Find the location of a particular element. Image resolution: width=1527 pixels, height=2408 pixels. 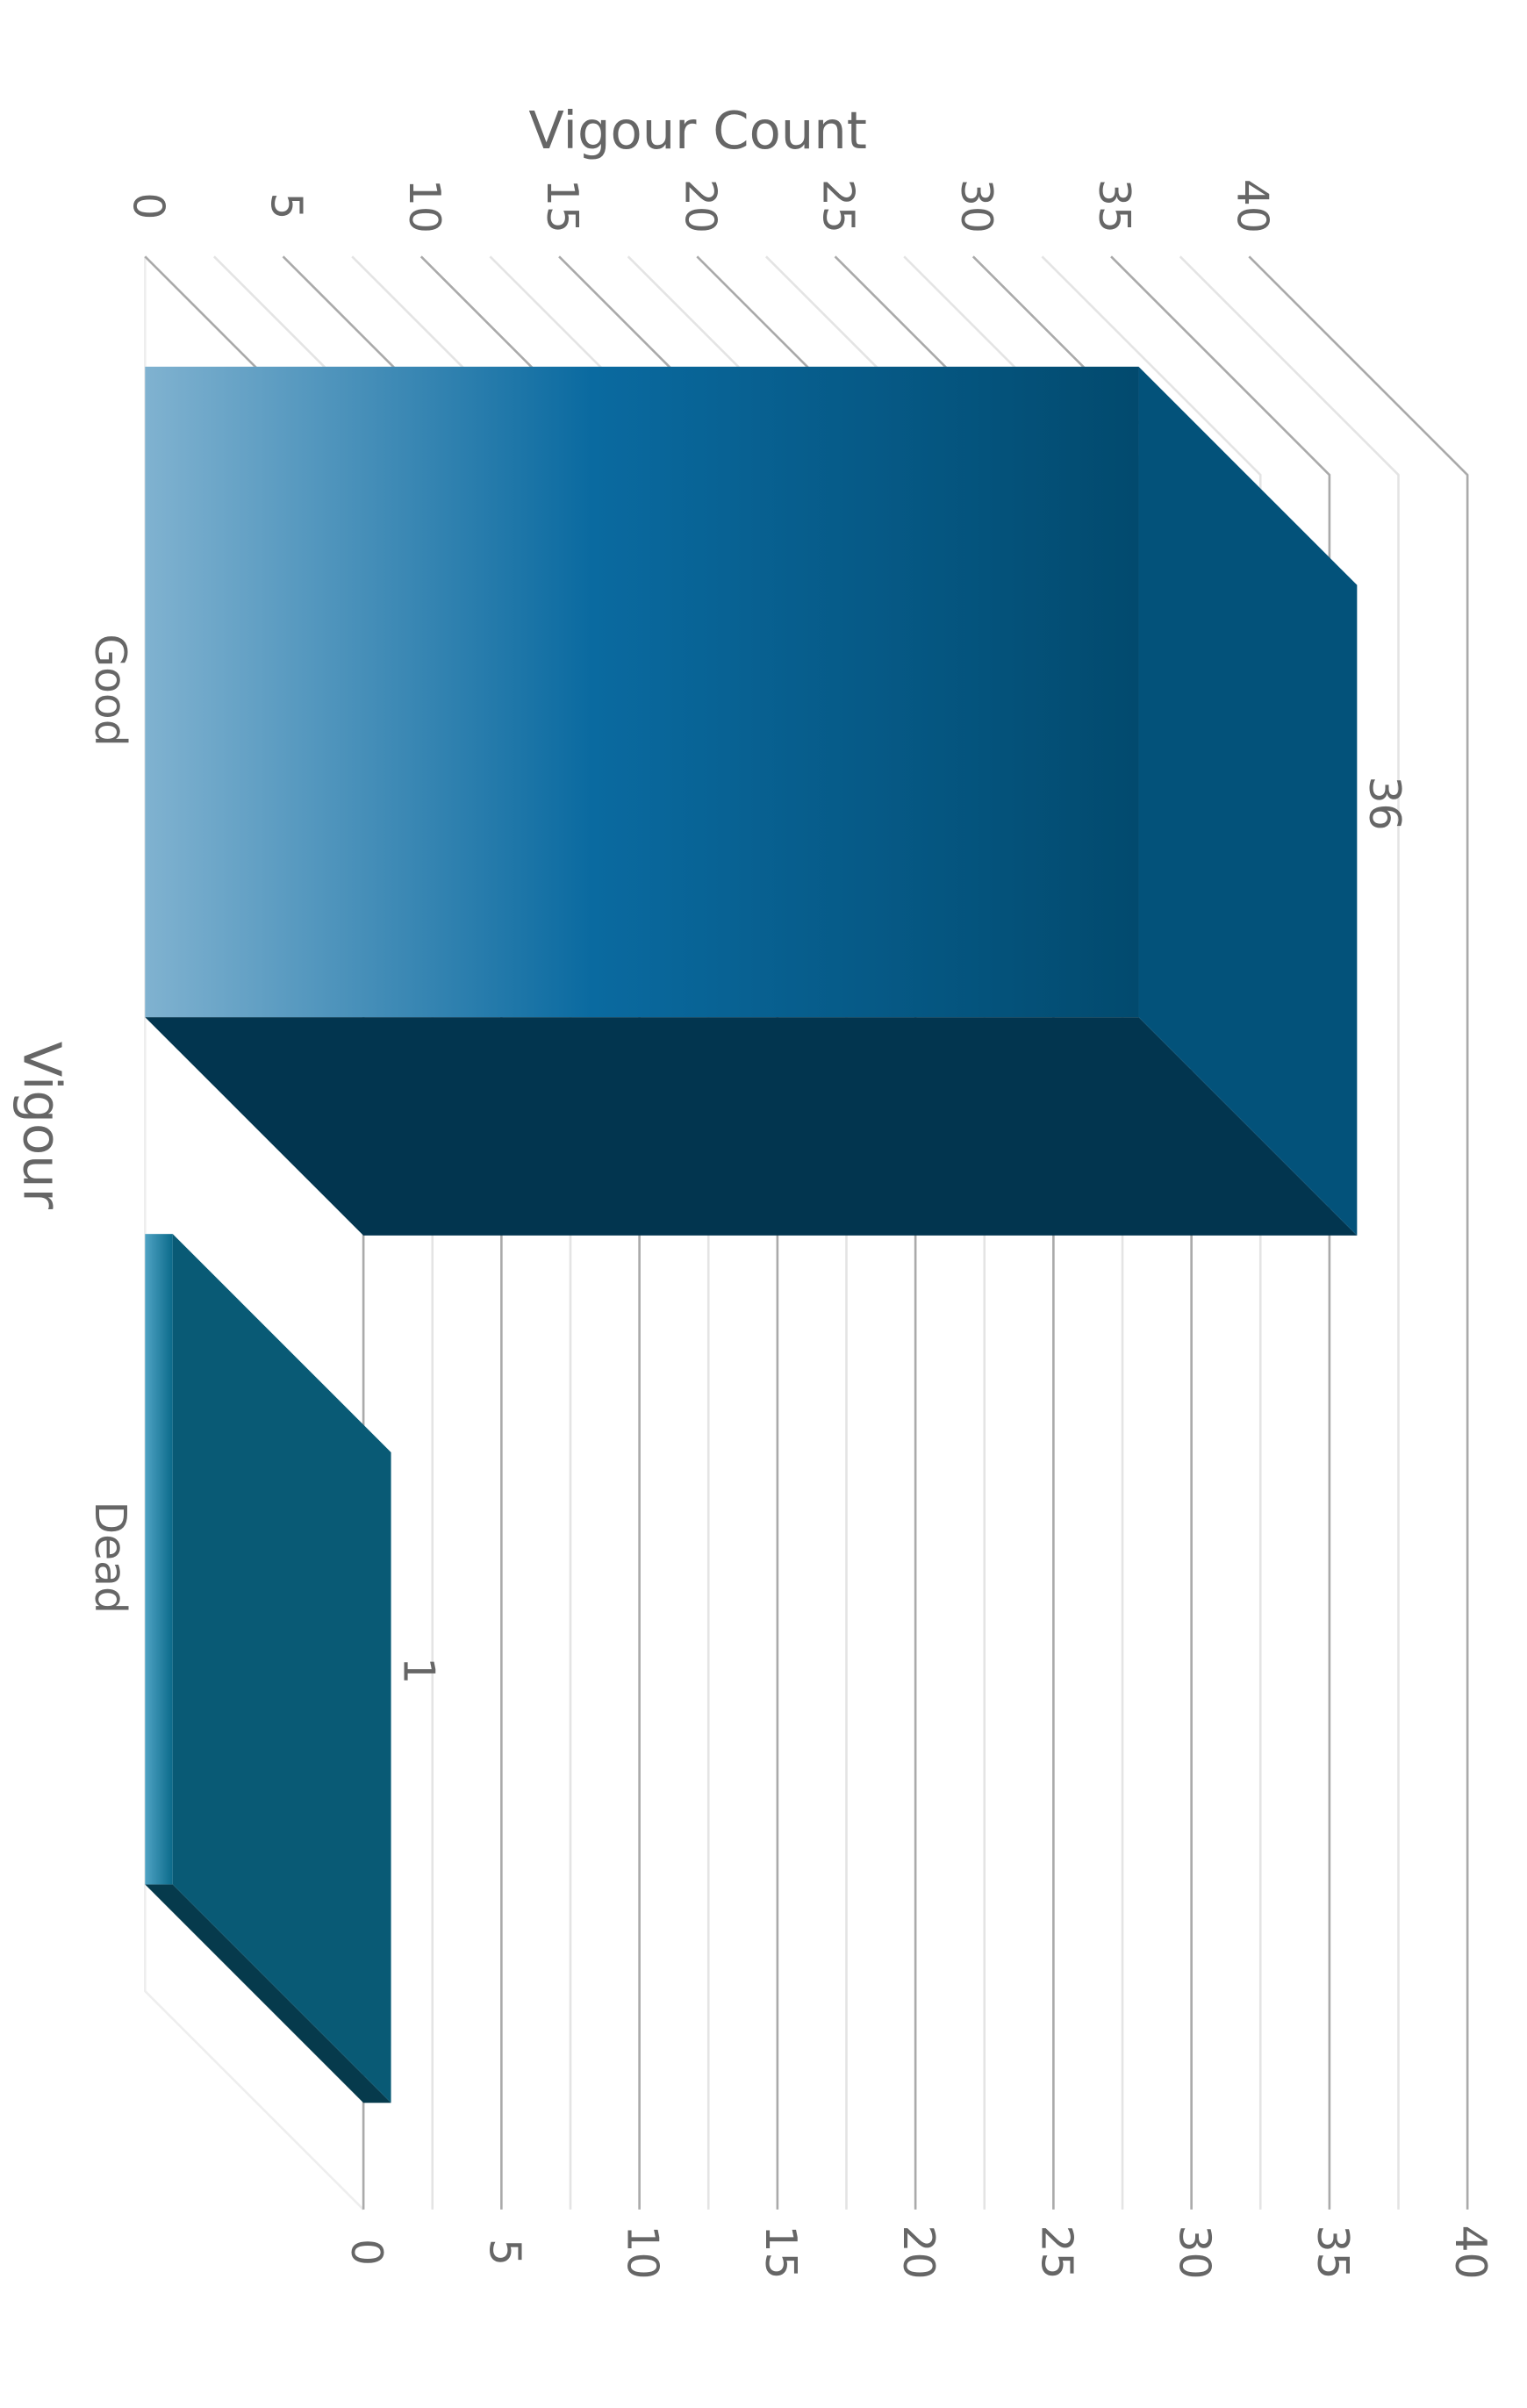

value-label: 36 is located at coordinates (1384, 803).